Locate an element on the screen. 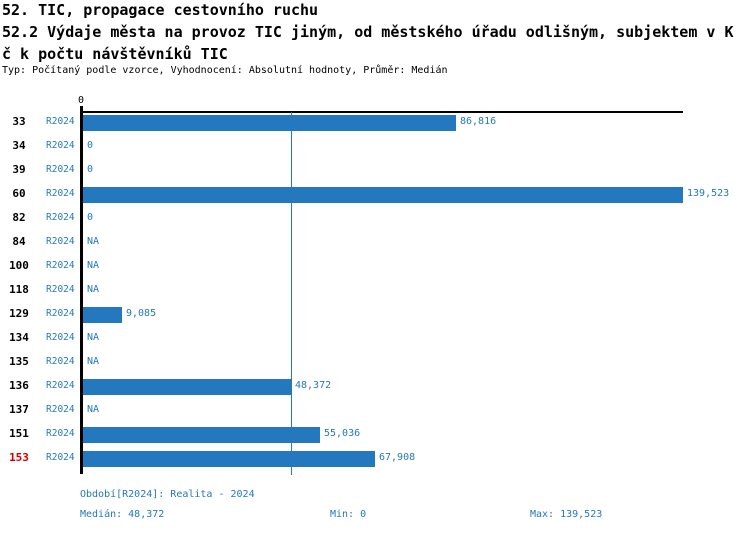 Image resolution: width=750 pixels, height=534 pixels. row-municipality-id: 153 is located at coordinates (19, 457).